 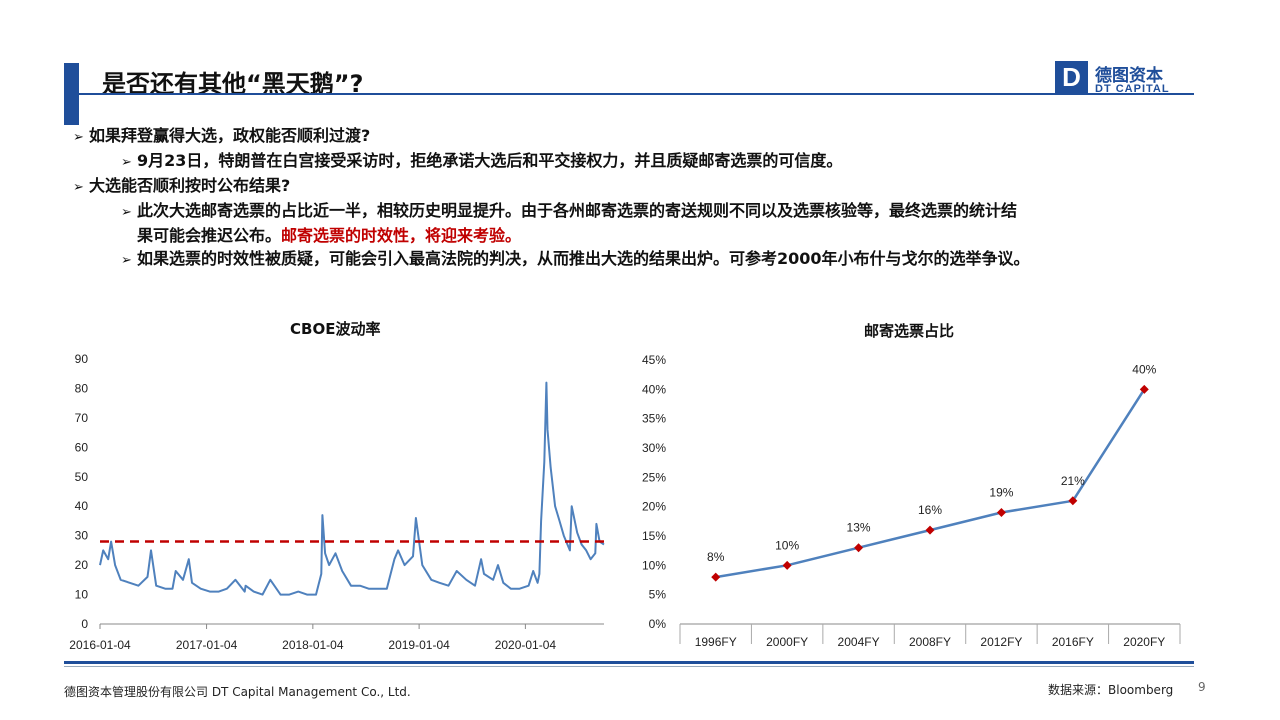 I want to click on y-tick-label: 50, so click(x=82, y=477).